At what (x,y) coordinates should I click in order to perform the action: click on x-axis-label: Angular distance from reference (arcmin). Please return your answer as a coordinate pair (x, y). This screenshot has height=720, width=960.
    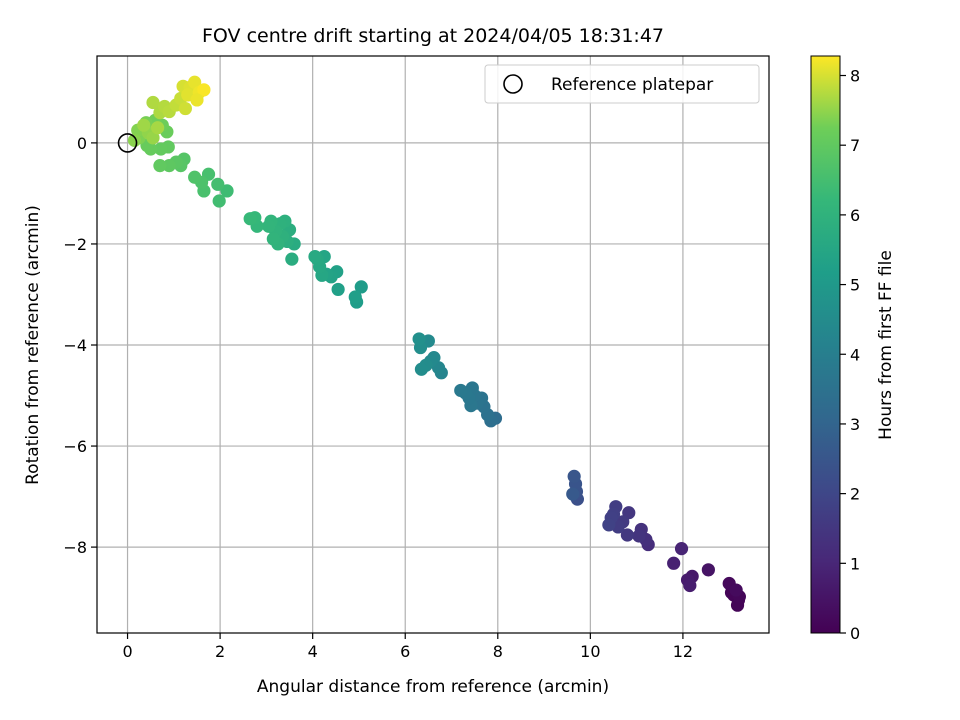
    Looking at the image, I should click on (433, 687).